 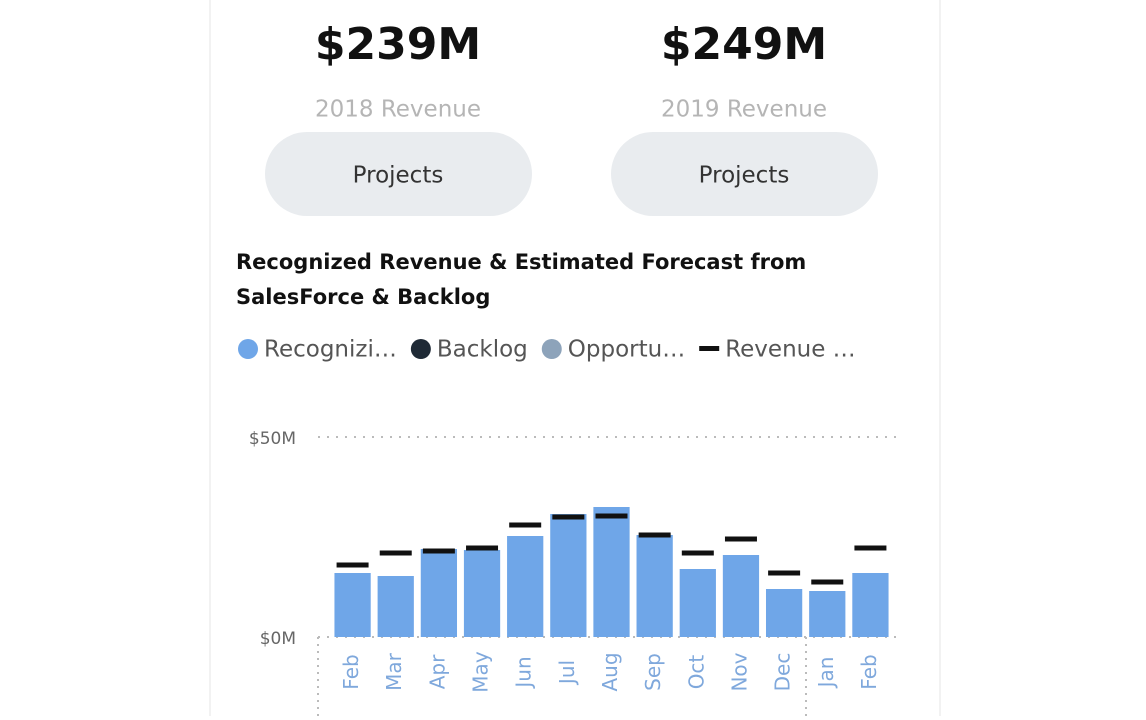 I want to click on x-tick-label: Mar, so click(x=394, y=671).